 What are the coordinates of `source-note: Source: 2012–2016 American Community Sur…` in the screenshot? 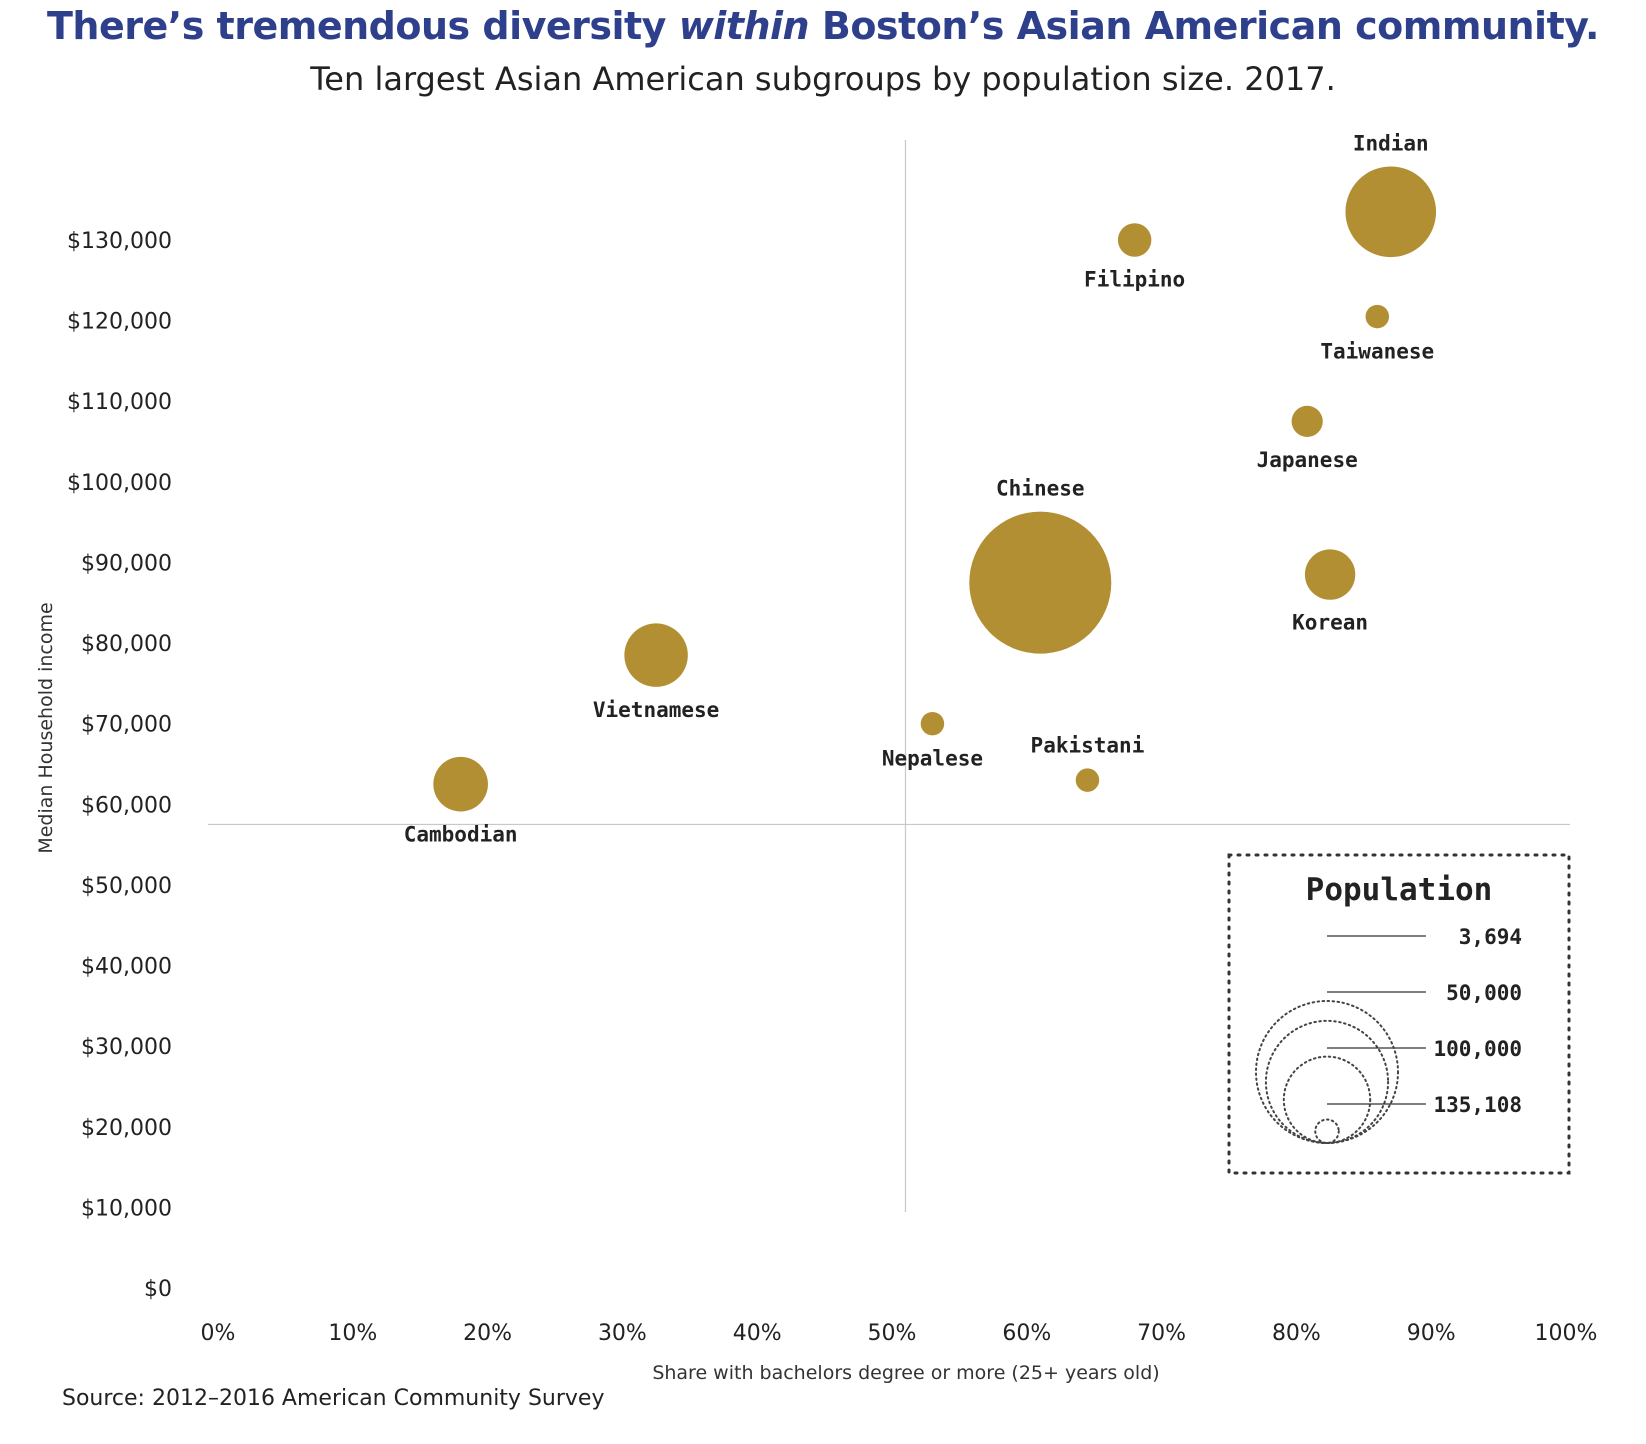 It's located at (333, 1398).